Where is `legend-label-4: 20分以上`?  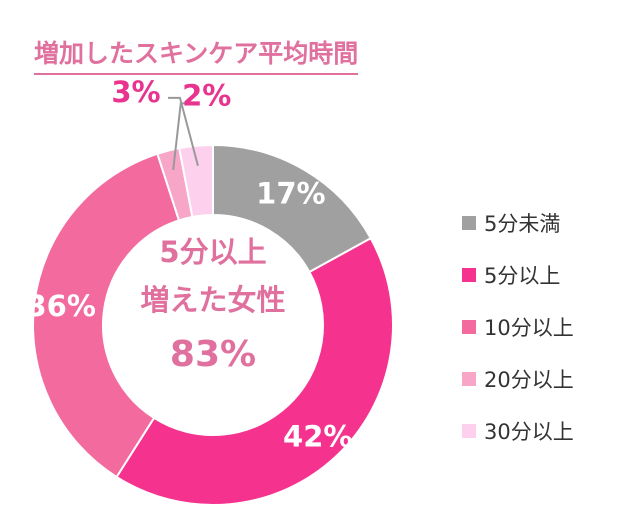 legend-label-4: 20分以上 is located at coordinates (529, 380).